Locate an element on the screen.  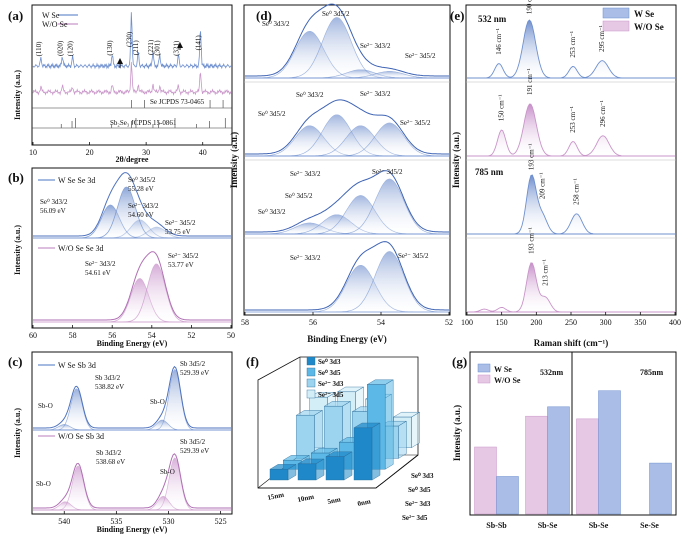
legend-wo-se-label: W/O Se is located at coordinates (55, 24).